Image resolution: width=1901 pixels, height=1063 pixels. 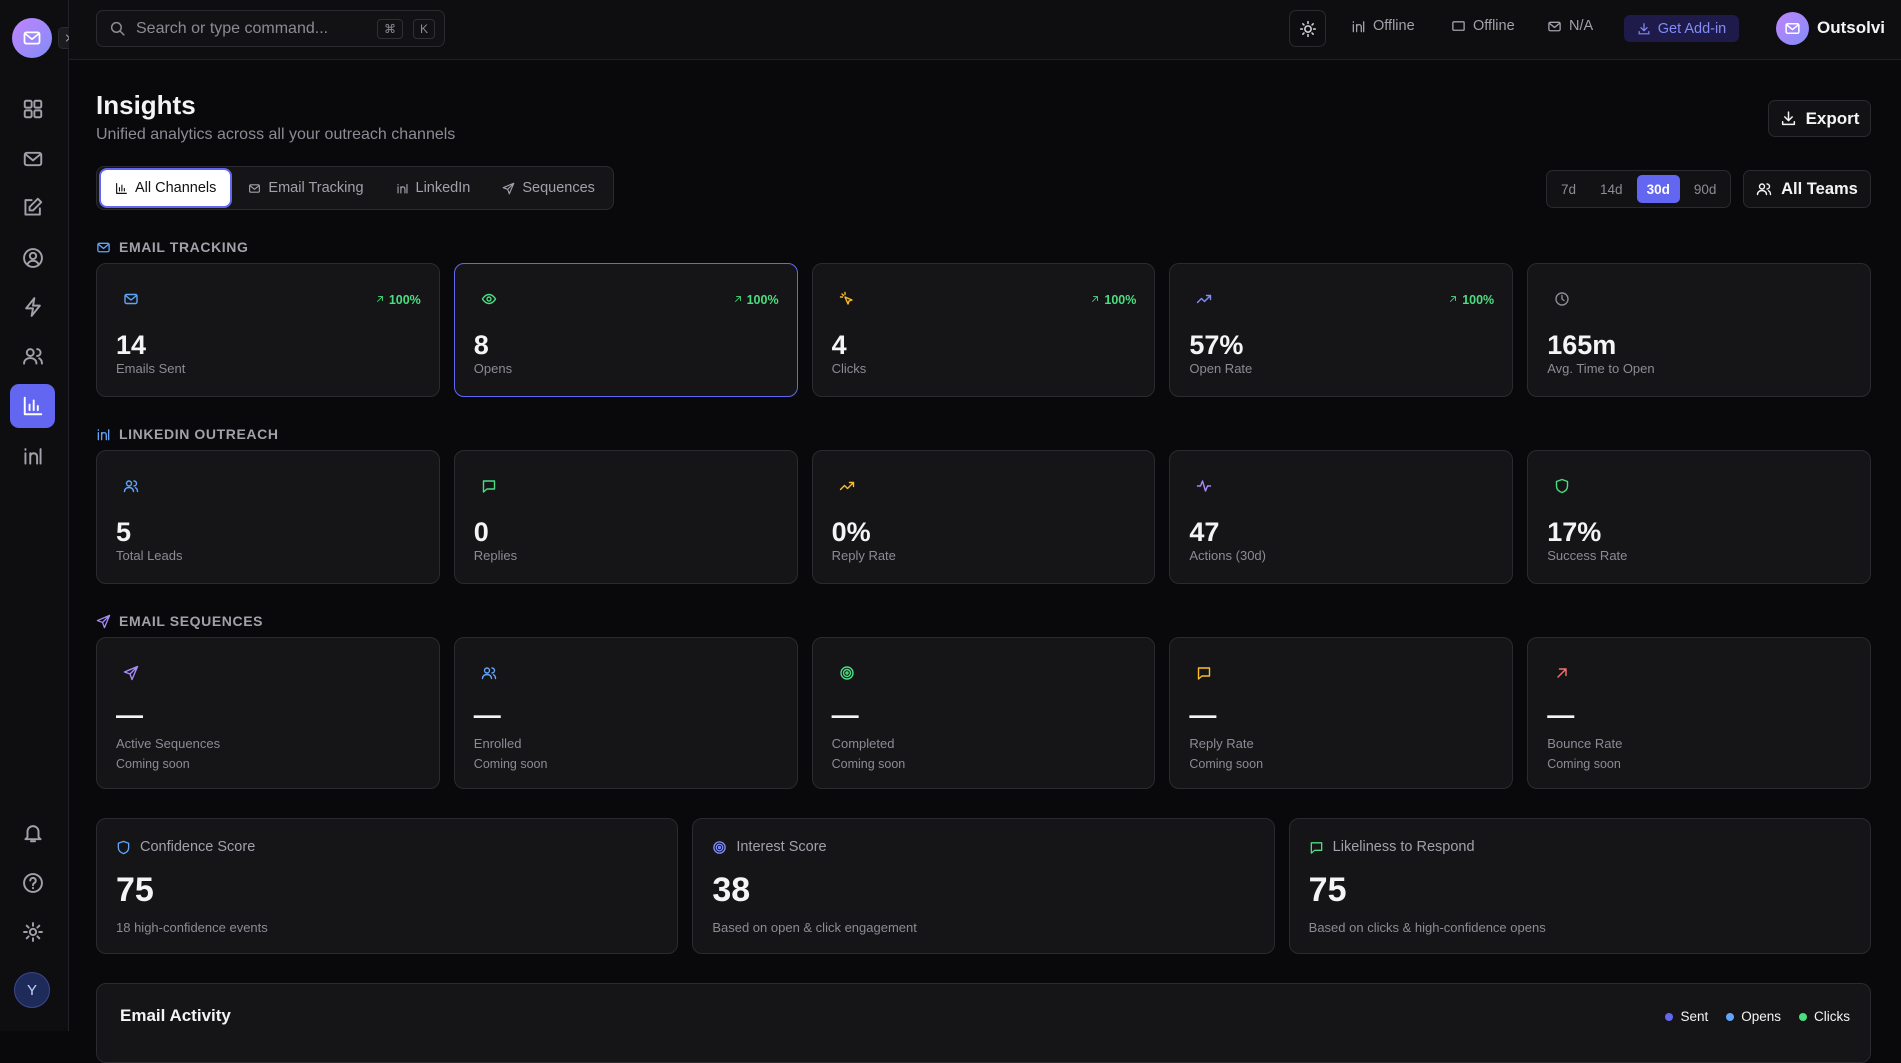 I want to click on metric-card: 100% 8 Opens, so click(x=625, y=330).